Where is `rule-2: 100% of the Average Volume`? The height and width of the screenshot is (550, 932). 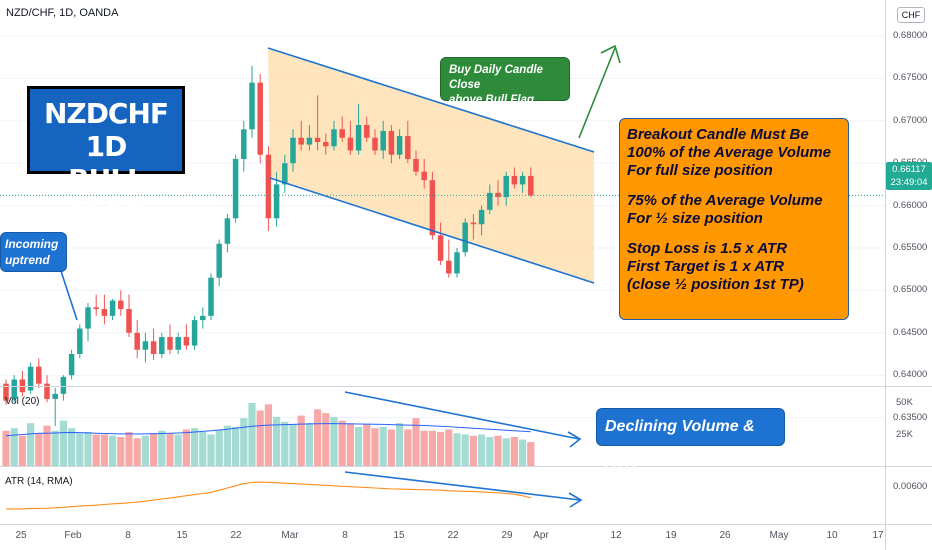
rule-2: 100% of the Average Volume is located at coordinates (729, 152).